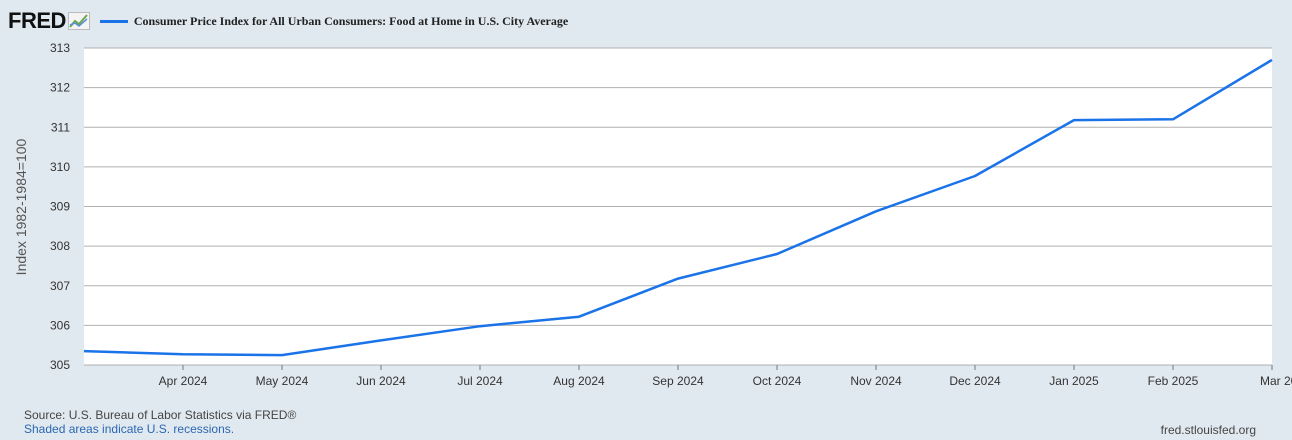 The image size is (1292, 440). I want to click on y-tick-label: 313, so click(60, 48).